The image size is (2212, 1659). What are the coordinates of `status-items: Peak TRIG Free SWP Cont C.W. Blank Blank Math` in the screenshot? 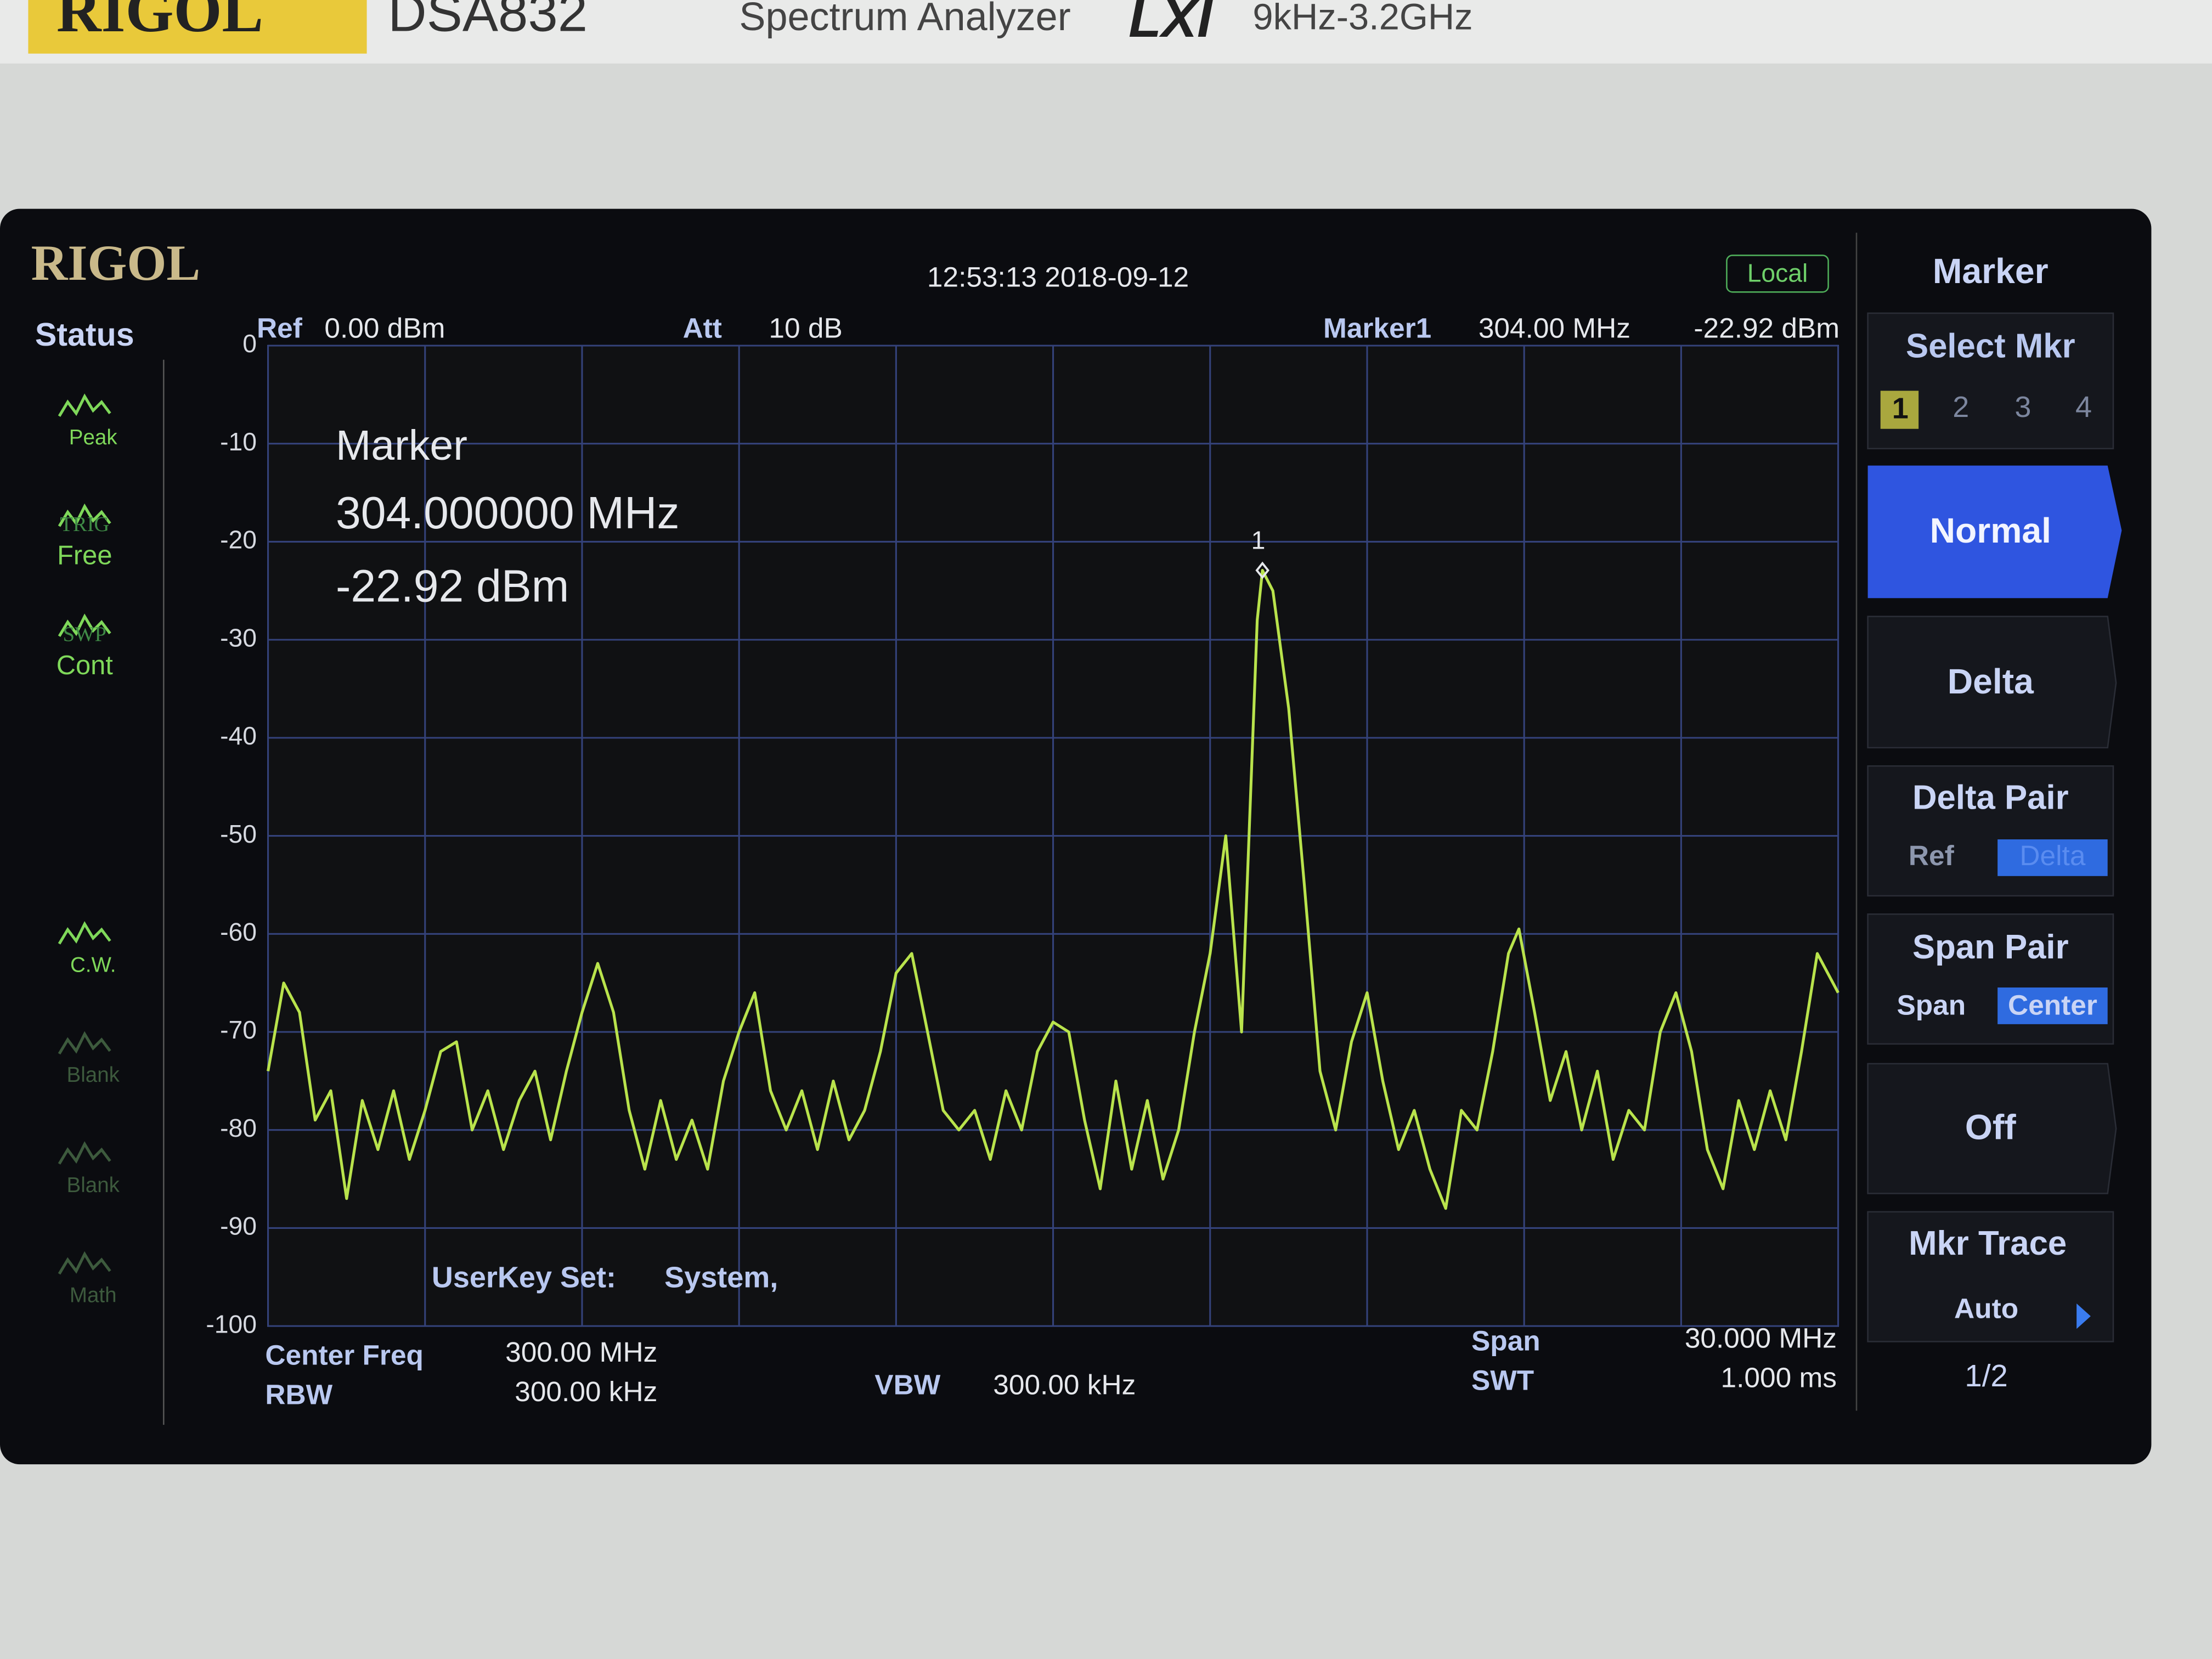 It's located at (88, 850).